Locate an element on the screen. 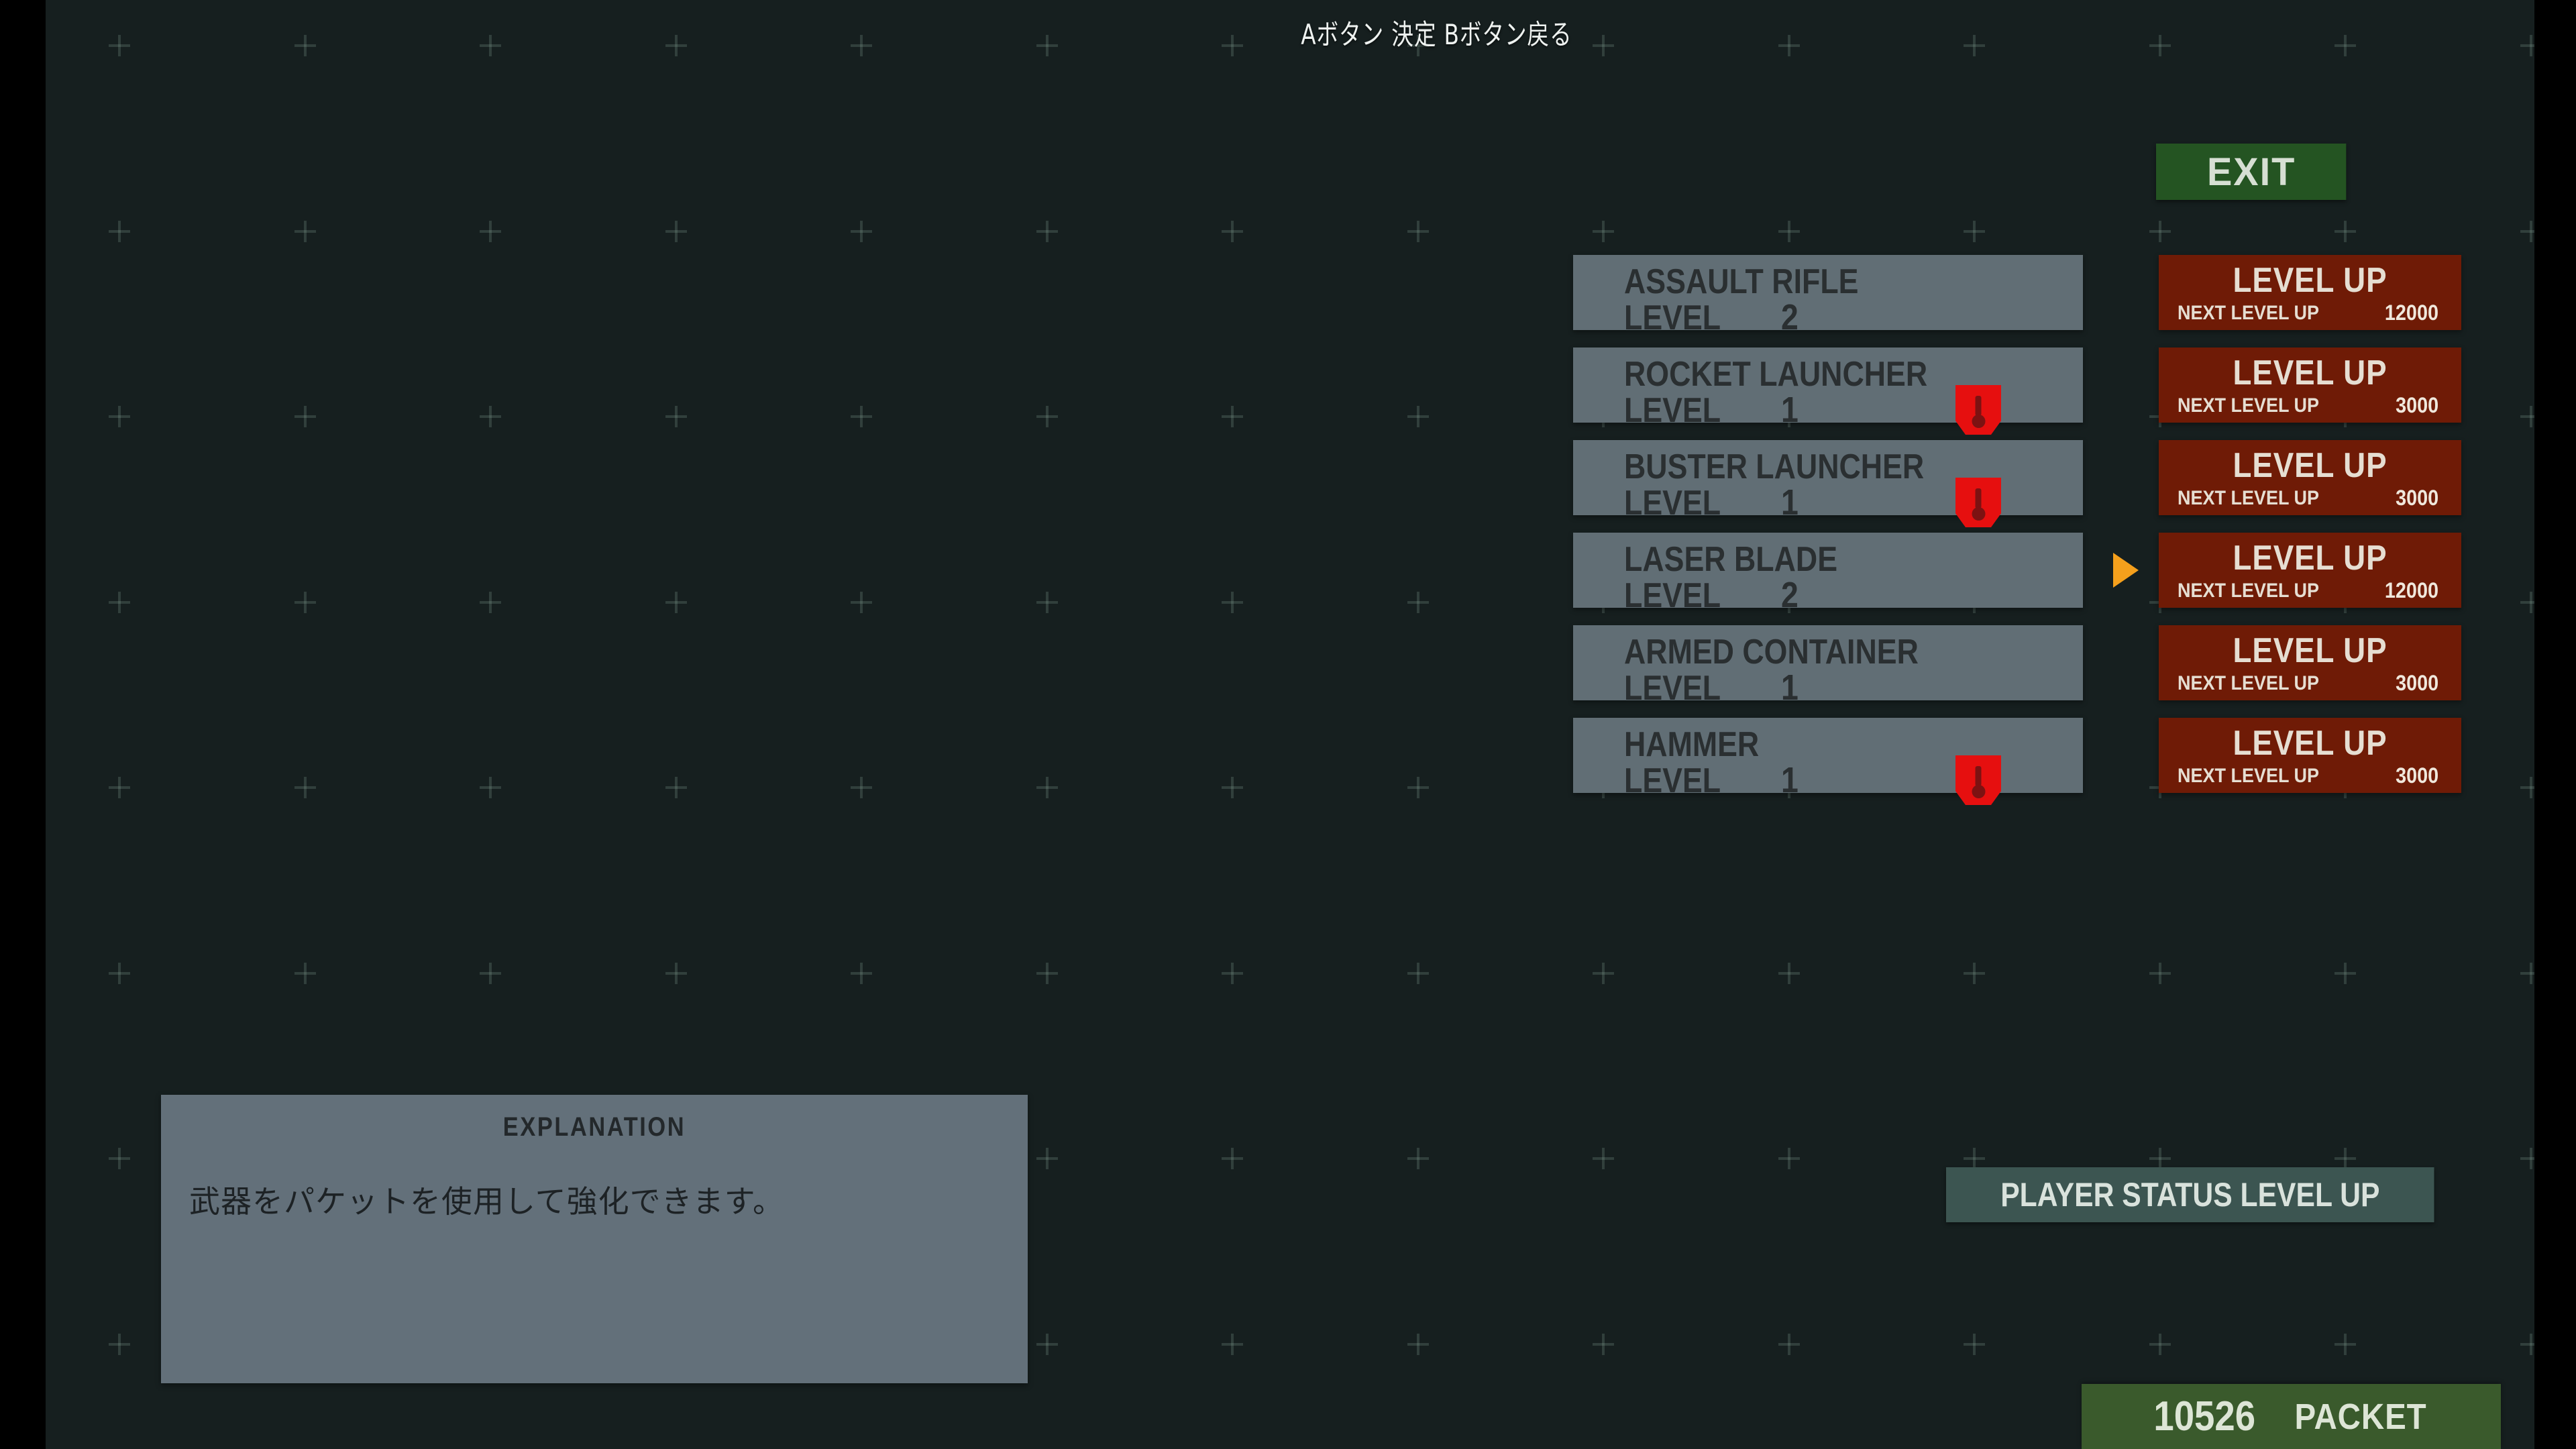 The height and width of the screenshot is (1449, 2576). packet-amount: 10526 is located at coordinates (2204, 1416).